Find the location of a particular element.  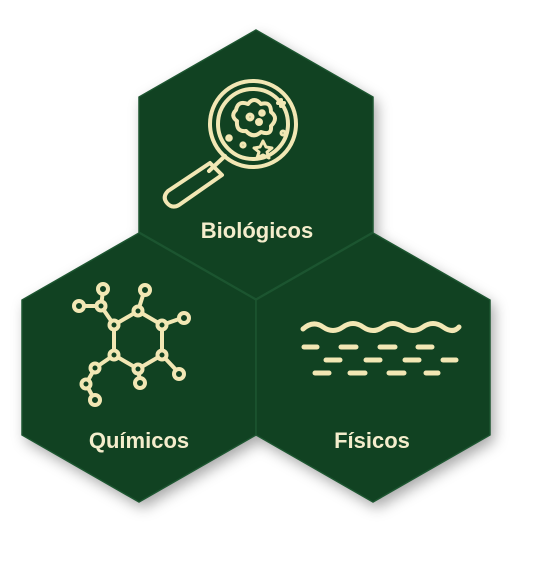

magnifier-microbe-icon is located at coordinates (230, 144).